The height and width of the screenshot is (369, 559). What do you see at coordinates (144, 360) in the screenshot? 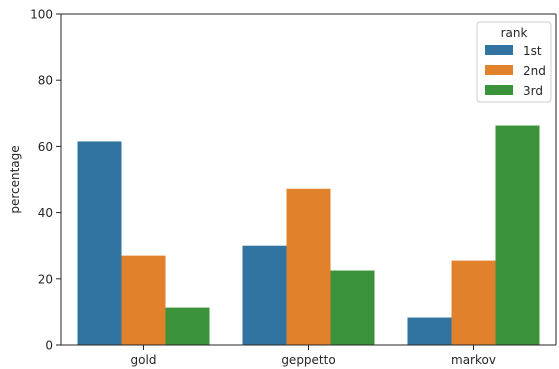
I see `x-tick-label: gold` at bounding box center [144, 360].